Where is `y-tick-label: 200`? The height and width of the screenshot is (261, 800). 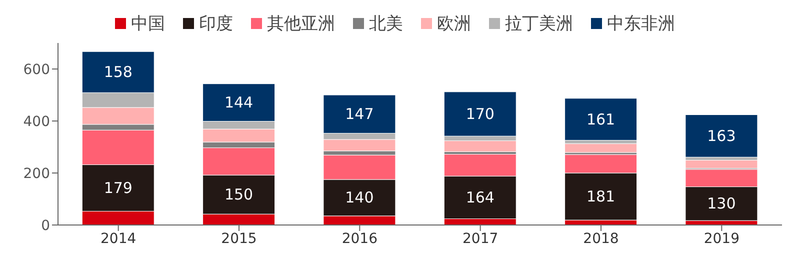
y-tick-label: 200 is located at coordinates (36, 174).